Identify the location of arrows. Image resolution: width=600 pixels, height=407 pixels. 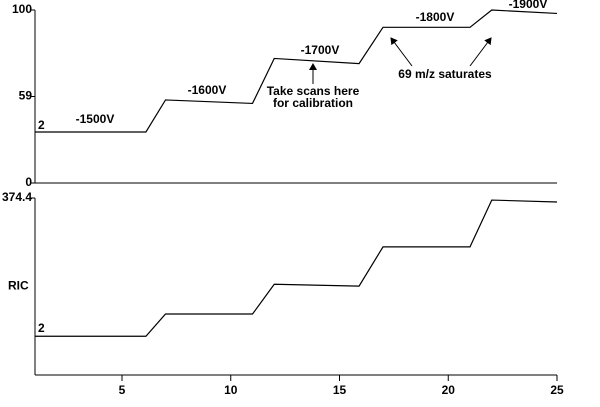
(400, 60).